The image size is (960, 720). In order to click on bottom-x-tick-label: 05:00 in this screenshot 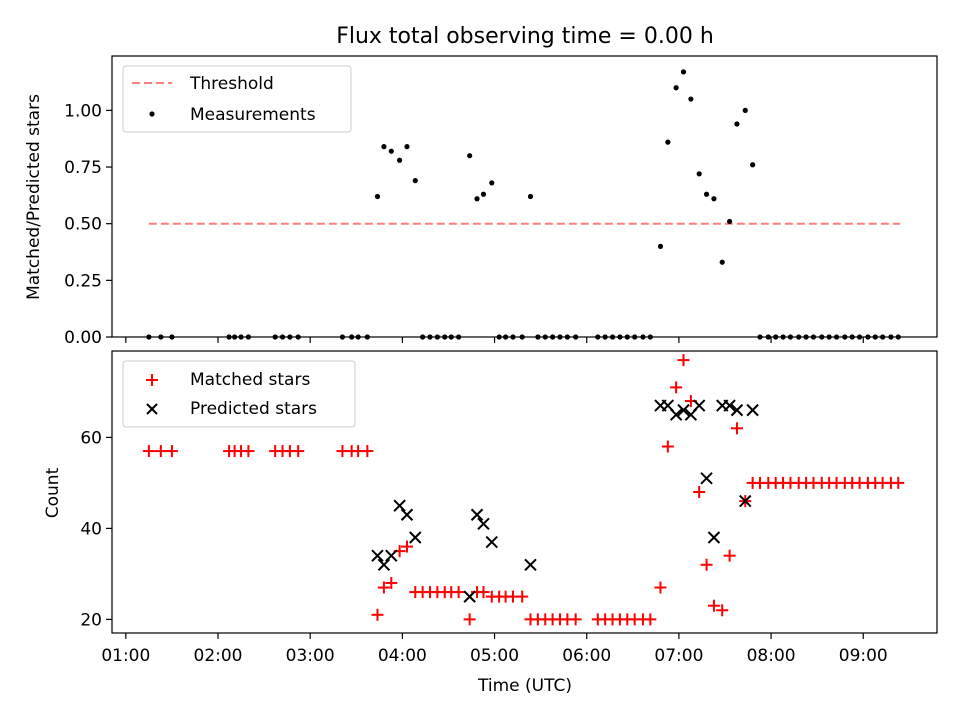, I will do `click(494, 656)`.